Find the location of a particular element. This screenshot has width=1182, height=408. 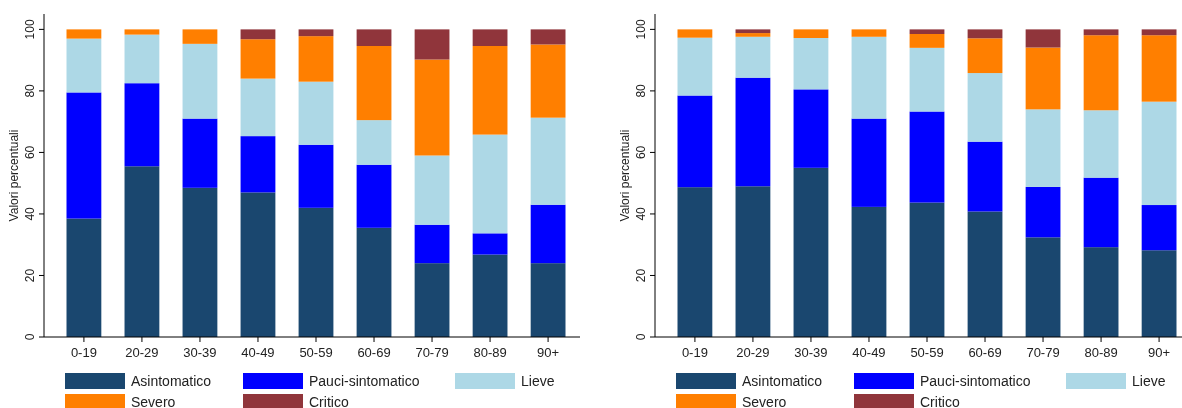

y-tick-label: 60 is located at coordinates (641, 152).